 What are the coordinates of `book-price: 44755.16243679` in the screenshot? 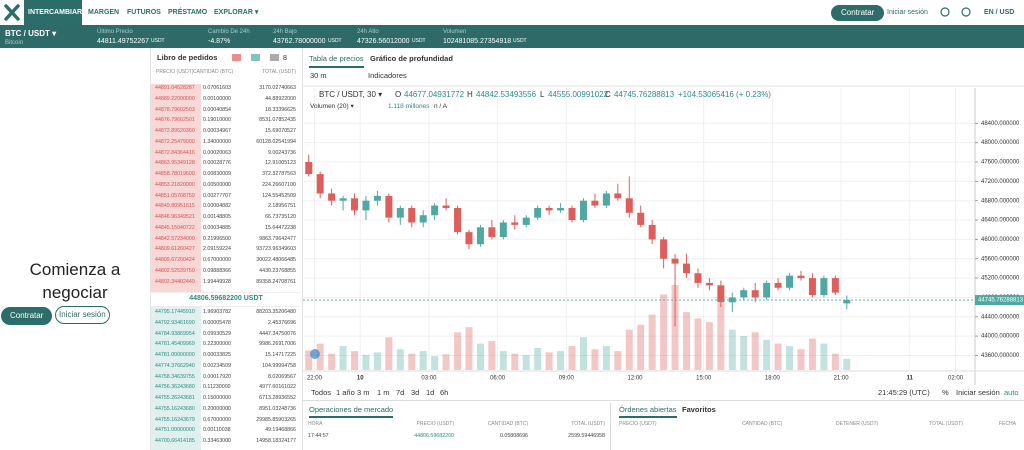 It's located at (175, 419).